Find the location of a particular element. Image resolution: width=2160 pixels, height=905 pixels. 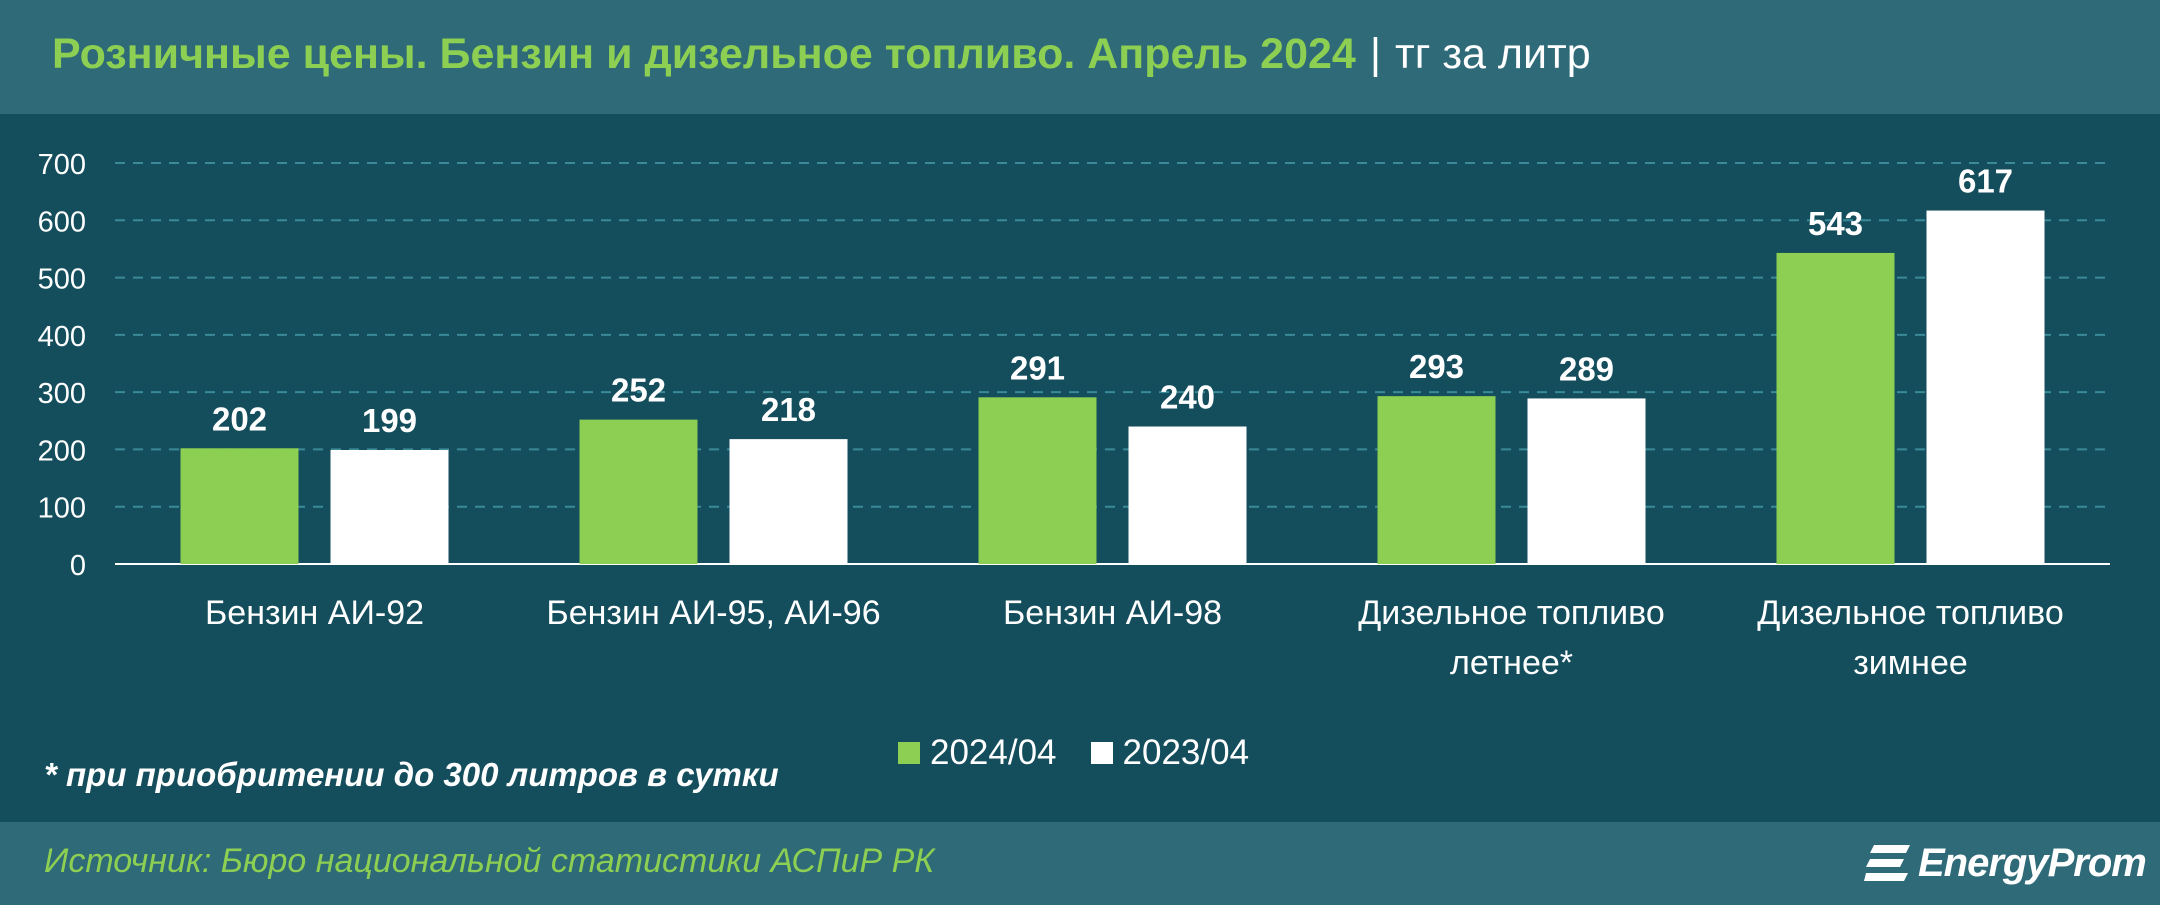

legend: 2024/04 2023/04 is located at coordinates (1090, 753).